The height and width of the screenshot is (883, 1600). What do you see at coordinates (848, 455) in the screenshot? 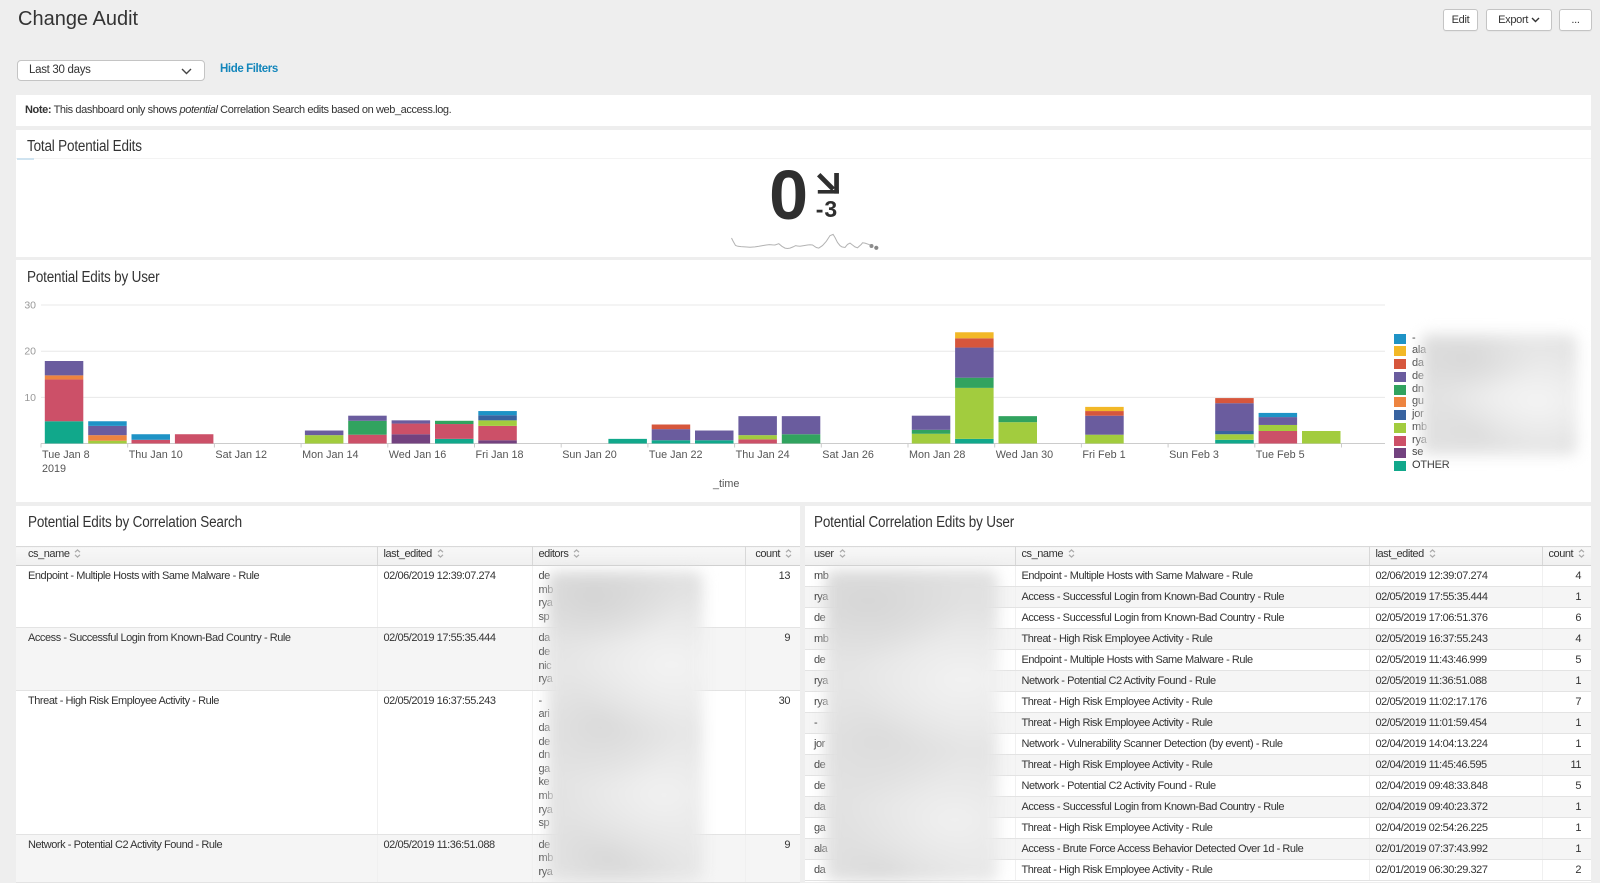
I see `svg-text: Sat Jan 26` at bounding box center [848, 455].